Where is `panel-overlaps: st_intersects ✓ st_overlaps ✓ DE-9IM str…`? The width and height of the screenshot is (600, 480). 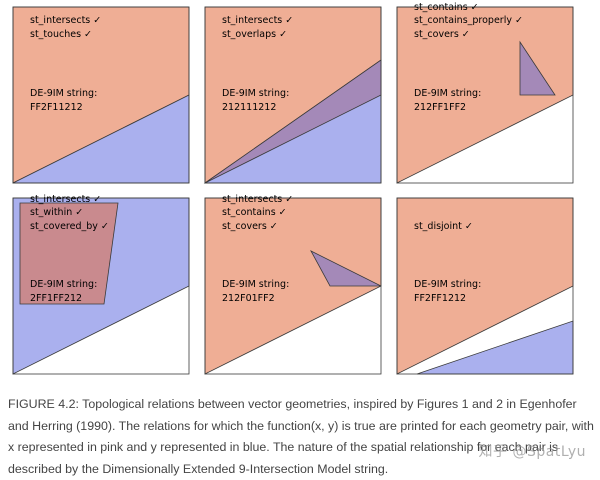 panel-overlaps: st_intersects ✓ st_overlaps ✓ DE-9IM str… is located at coordinates (292, 95).